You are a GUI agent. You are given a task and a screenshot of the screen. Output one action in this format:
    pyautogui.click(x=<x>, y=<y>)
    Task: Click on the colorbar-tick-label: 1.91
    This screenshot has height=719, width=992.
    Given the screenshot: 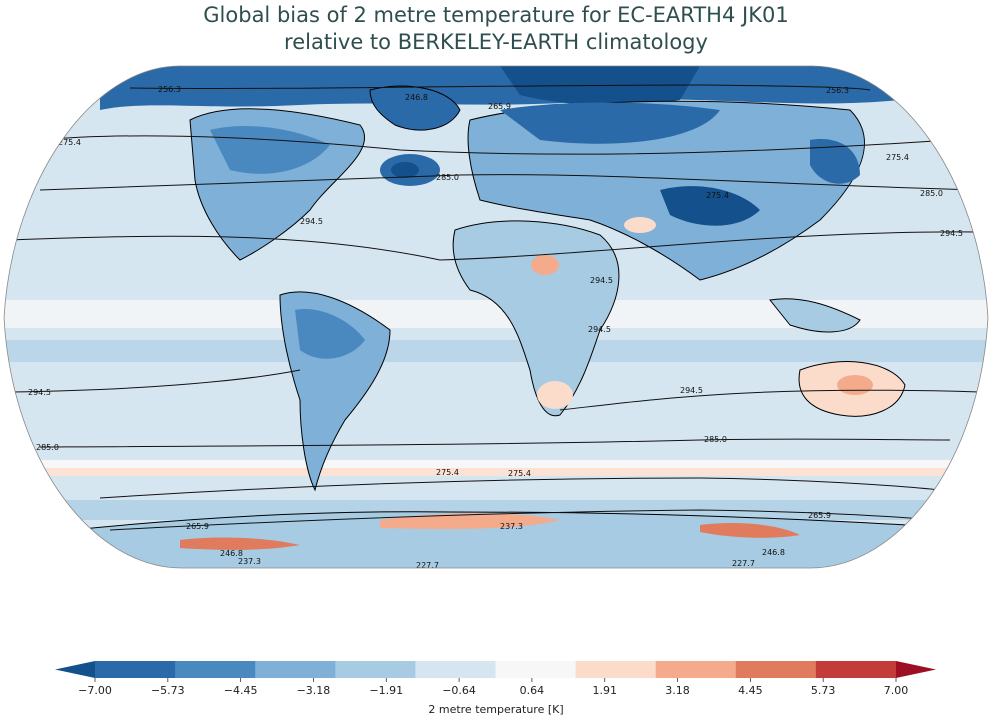 What is the action you would take?
    pyautogui.click(x=604, y=690)
    